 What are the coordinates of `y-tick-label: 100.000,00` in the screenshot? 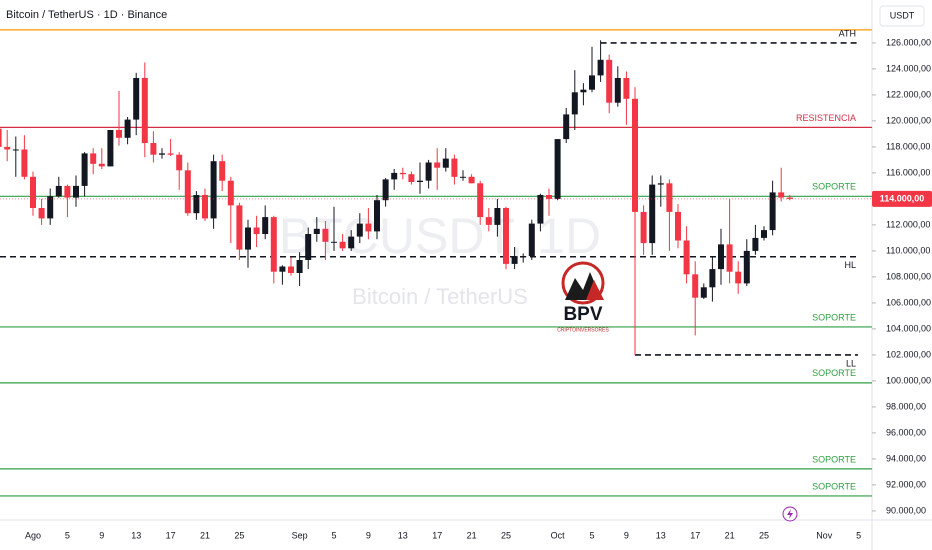 It's located at (908, 380).